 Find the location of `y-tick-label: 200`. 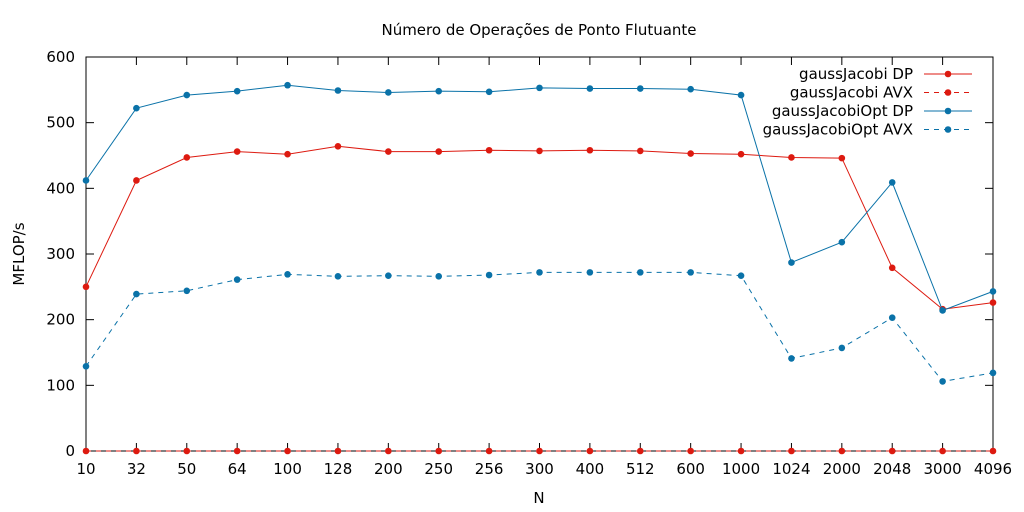

y-tick-label: 200 is located at coordinates (60, 320).